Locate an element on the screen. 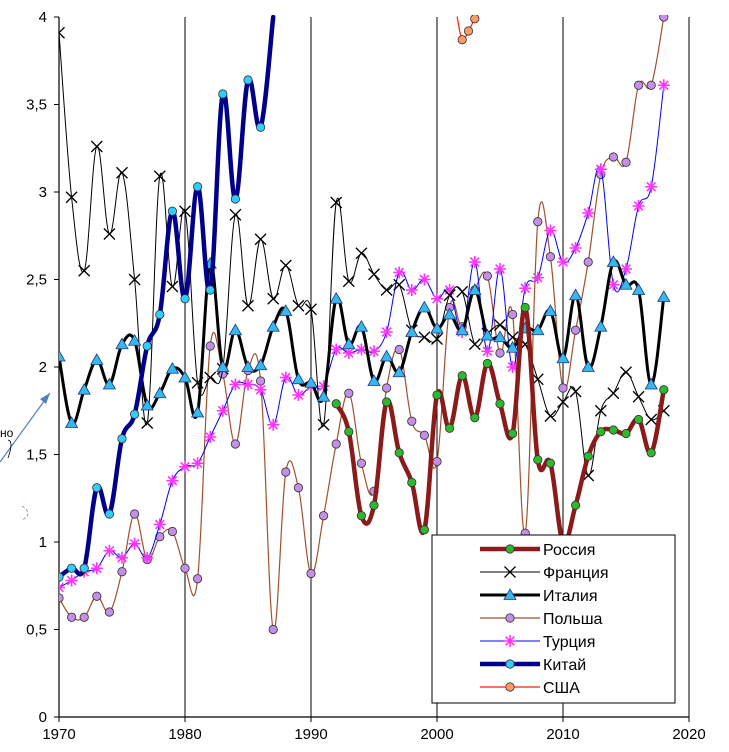 This screenshot has height=752, width=729. x-tick-label: 2010 is located at coordinates (562, 734).